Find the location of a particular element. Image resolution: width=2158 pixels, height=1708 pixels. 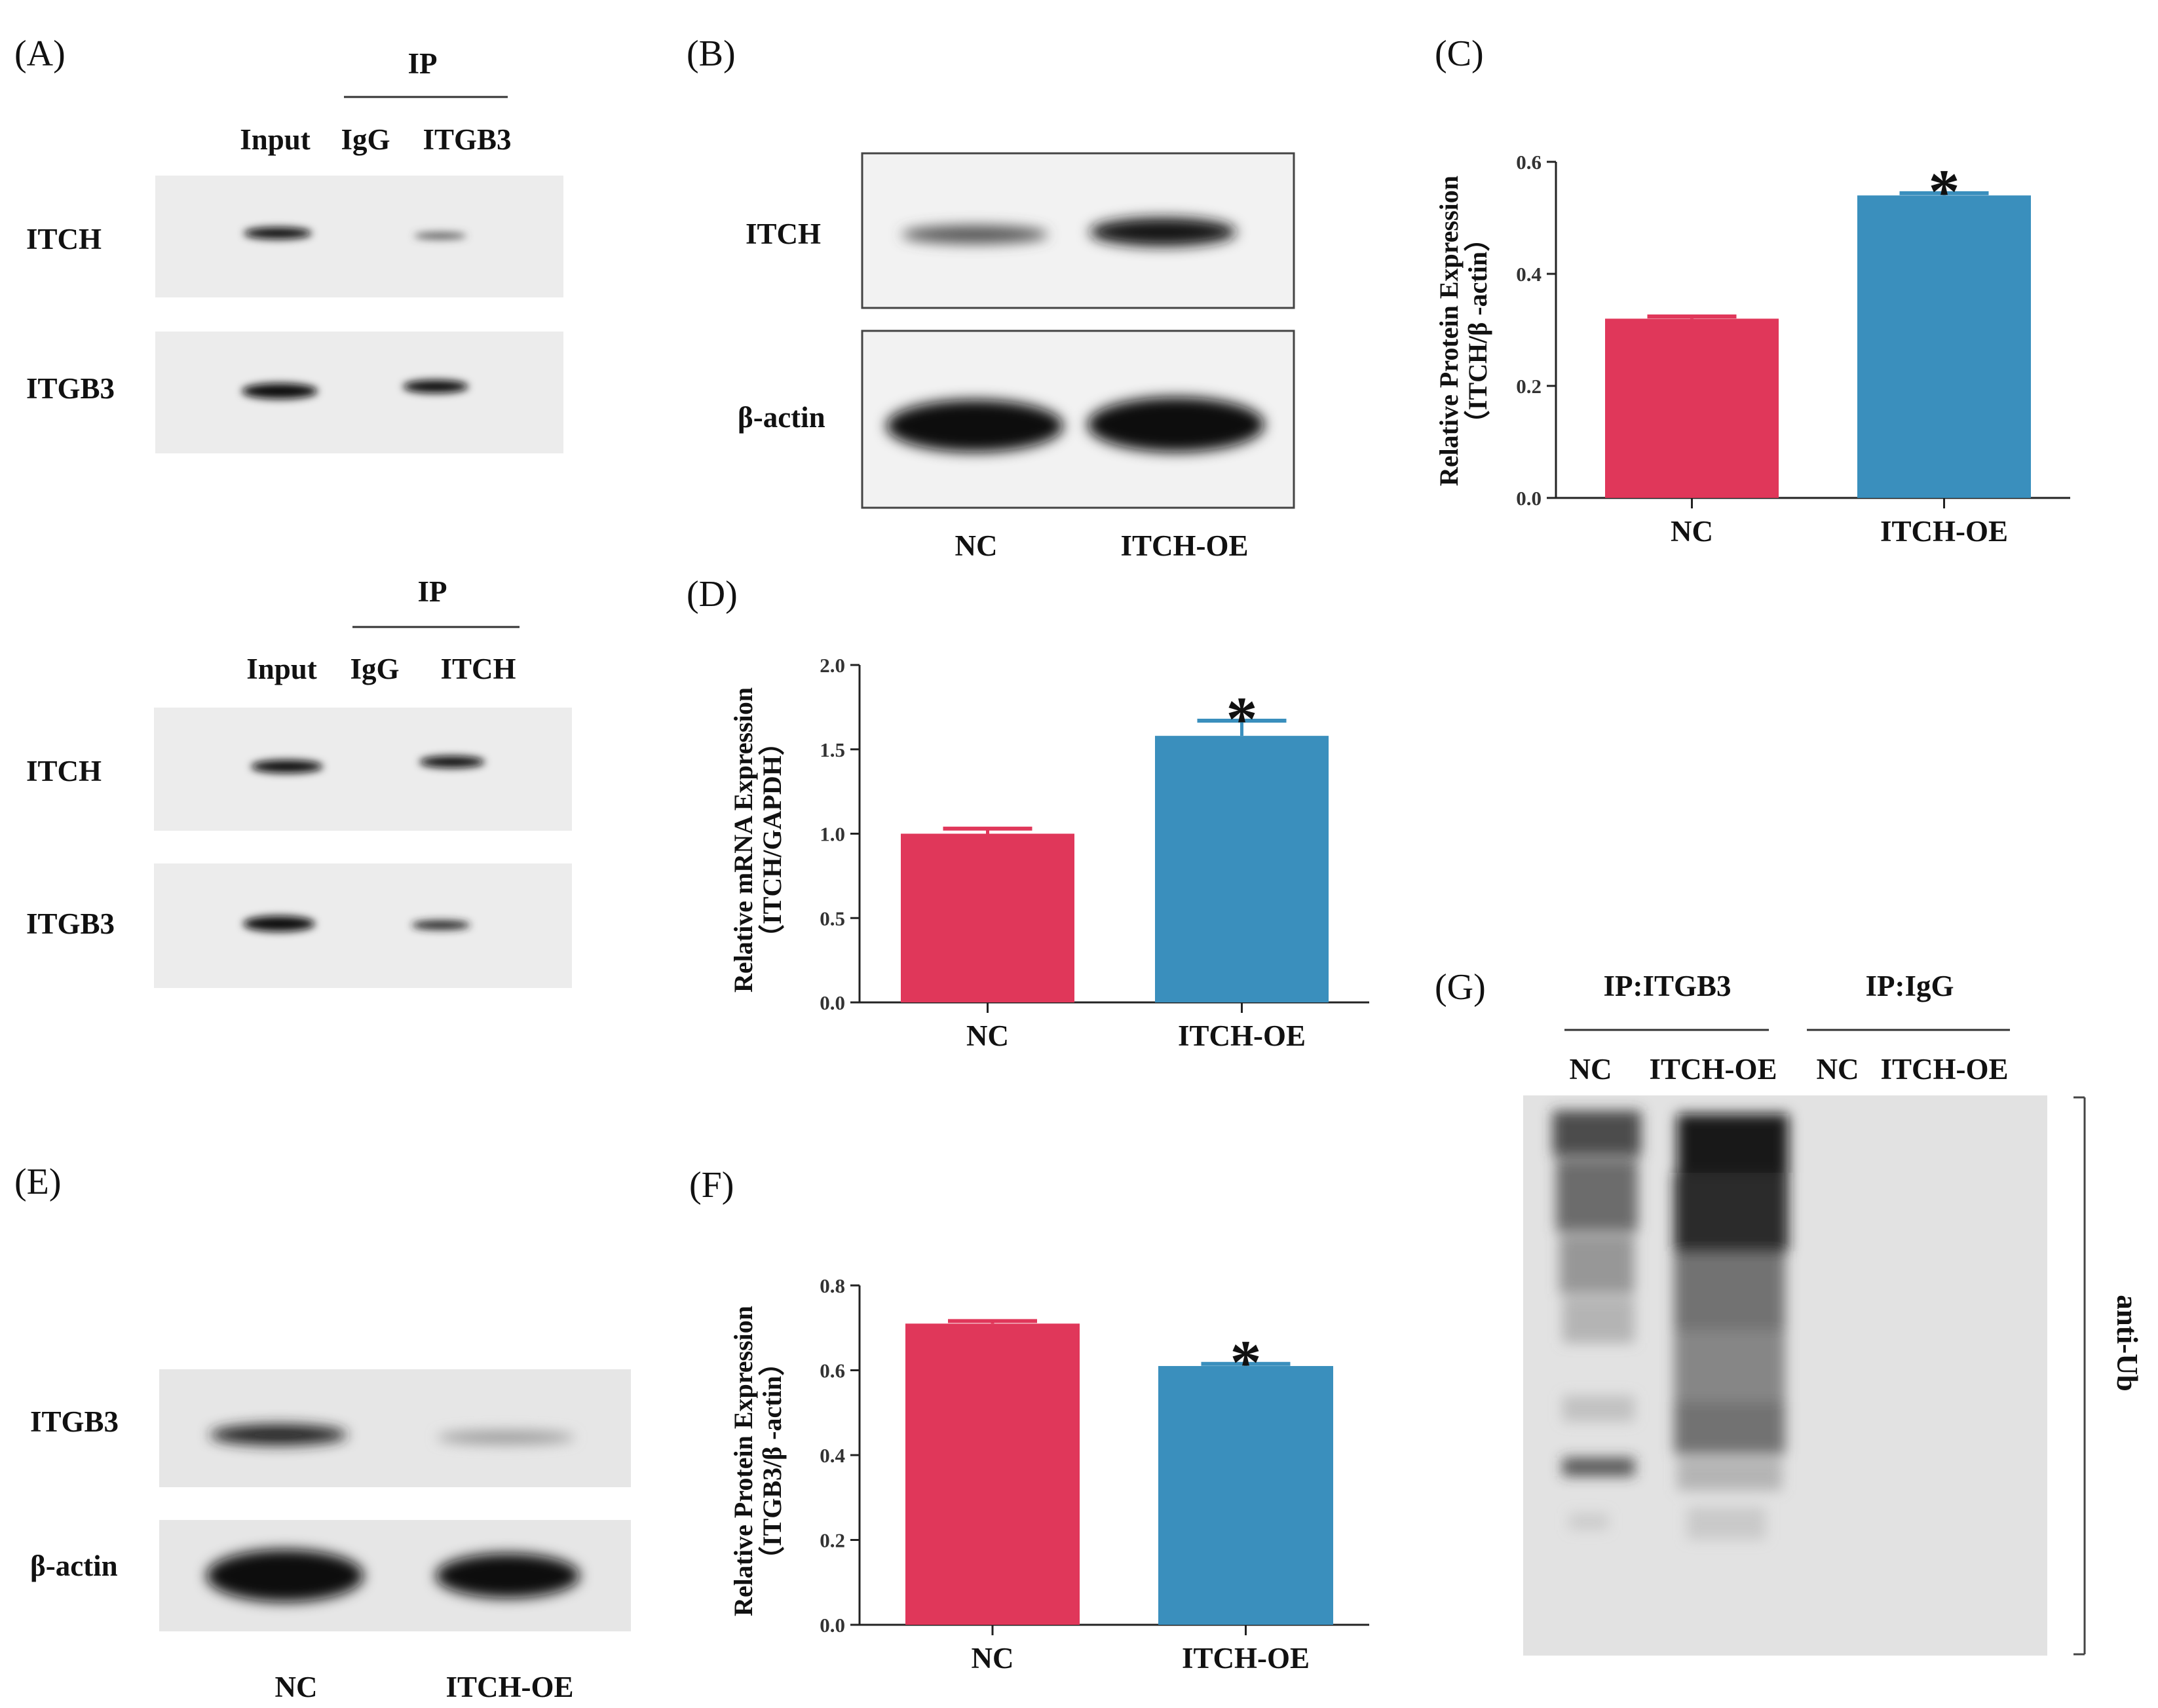

panel-c-label: (C) is located at coordinates (1459, 53).